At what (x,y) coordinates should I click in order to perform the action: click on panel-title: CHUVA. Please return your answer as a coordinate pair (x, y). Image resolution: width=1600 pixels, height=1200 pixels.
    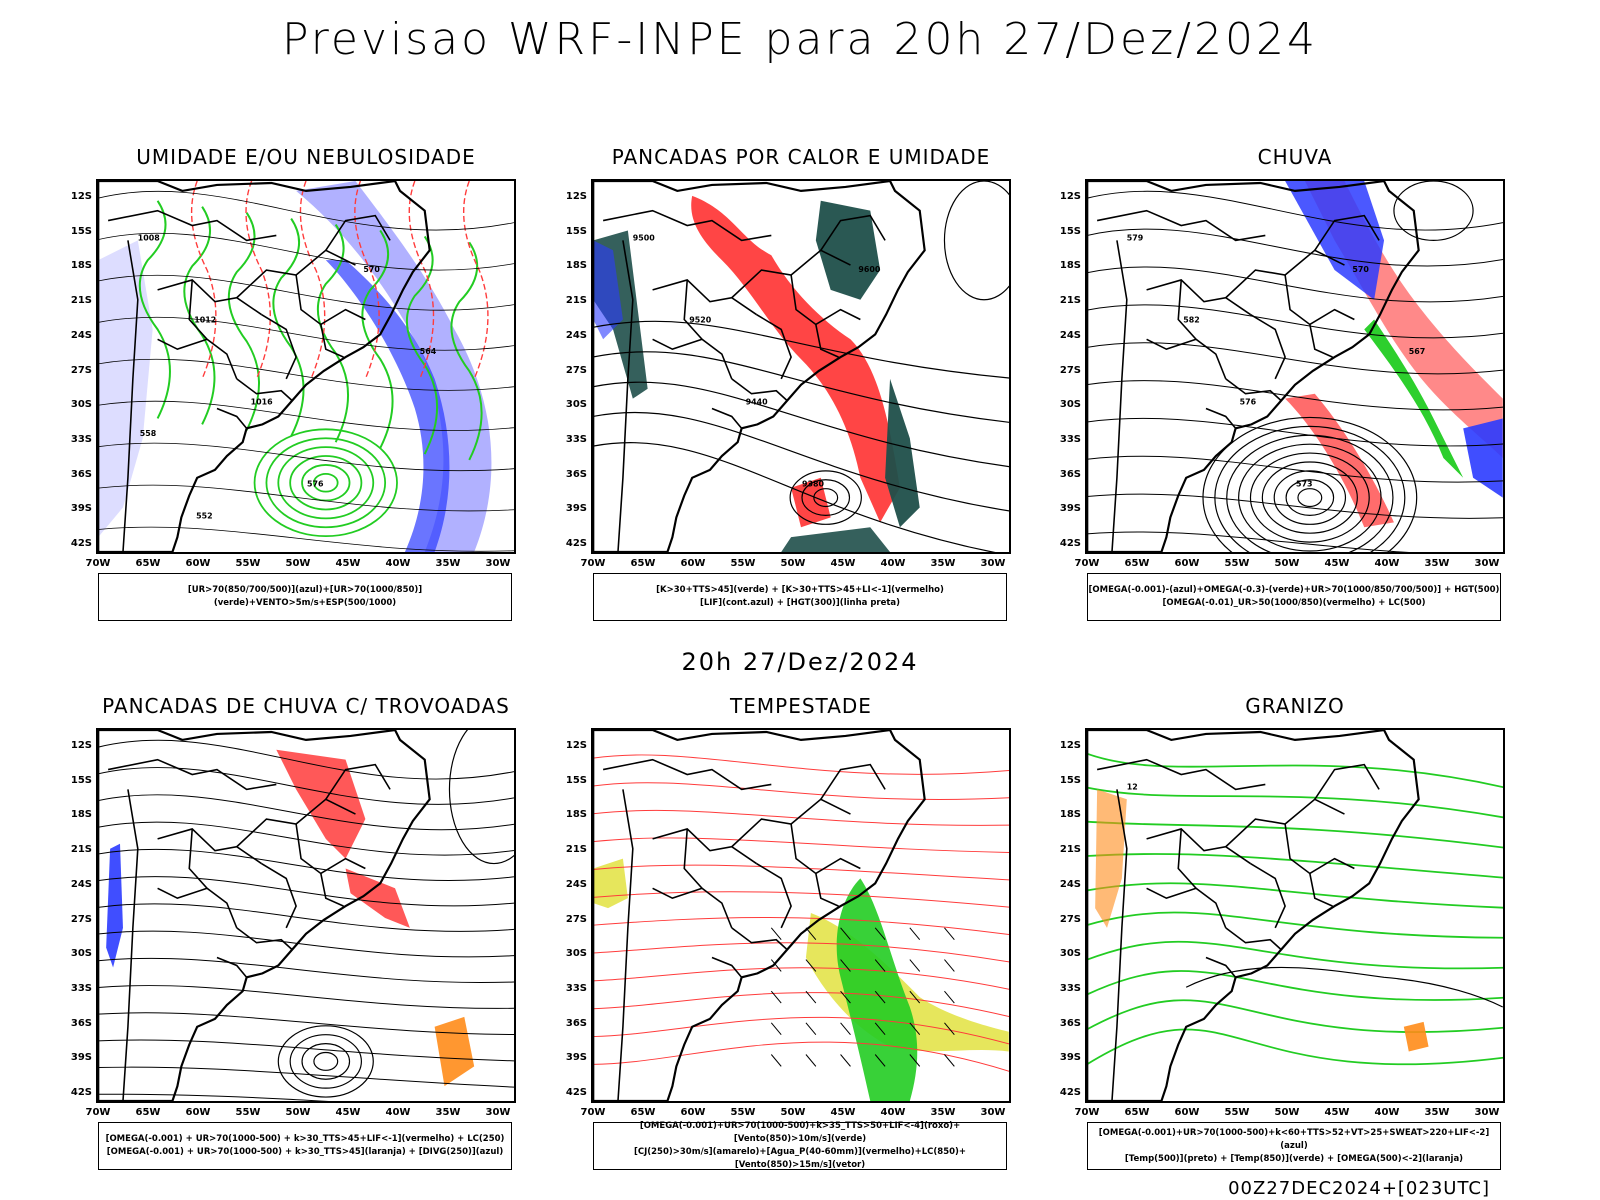
    Looking at the image, I should click on (1295, 157).